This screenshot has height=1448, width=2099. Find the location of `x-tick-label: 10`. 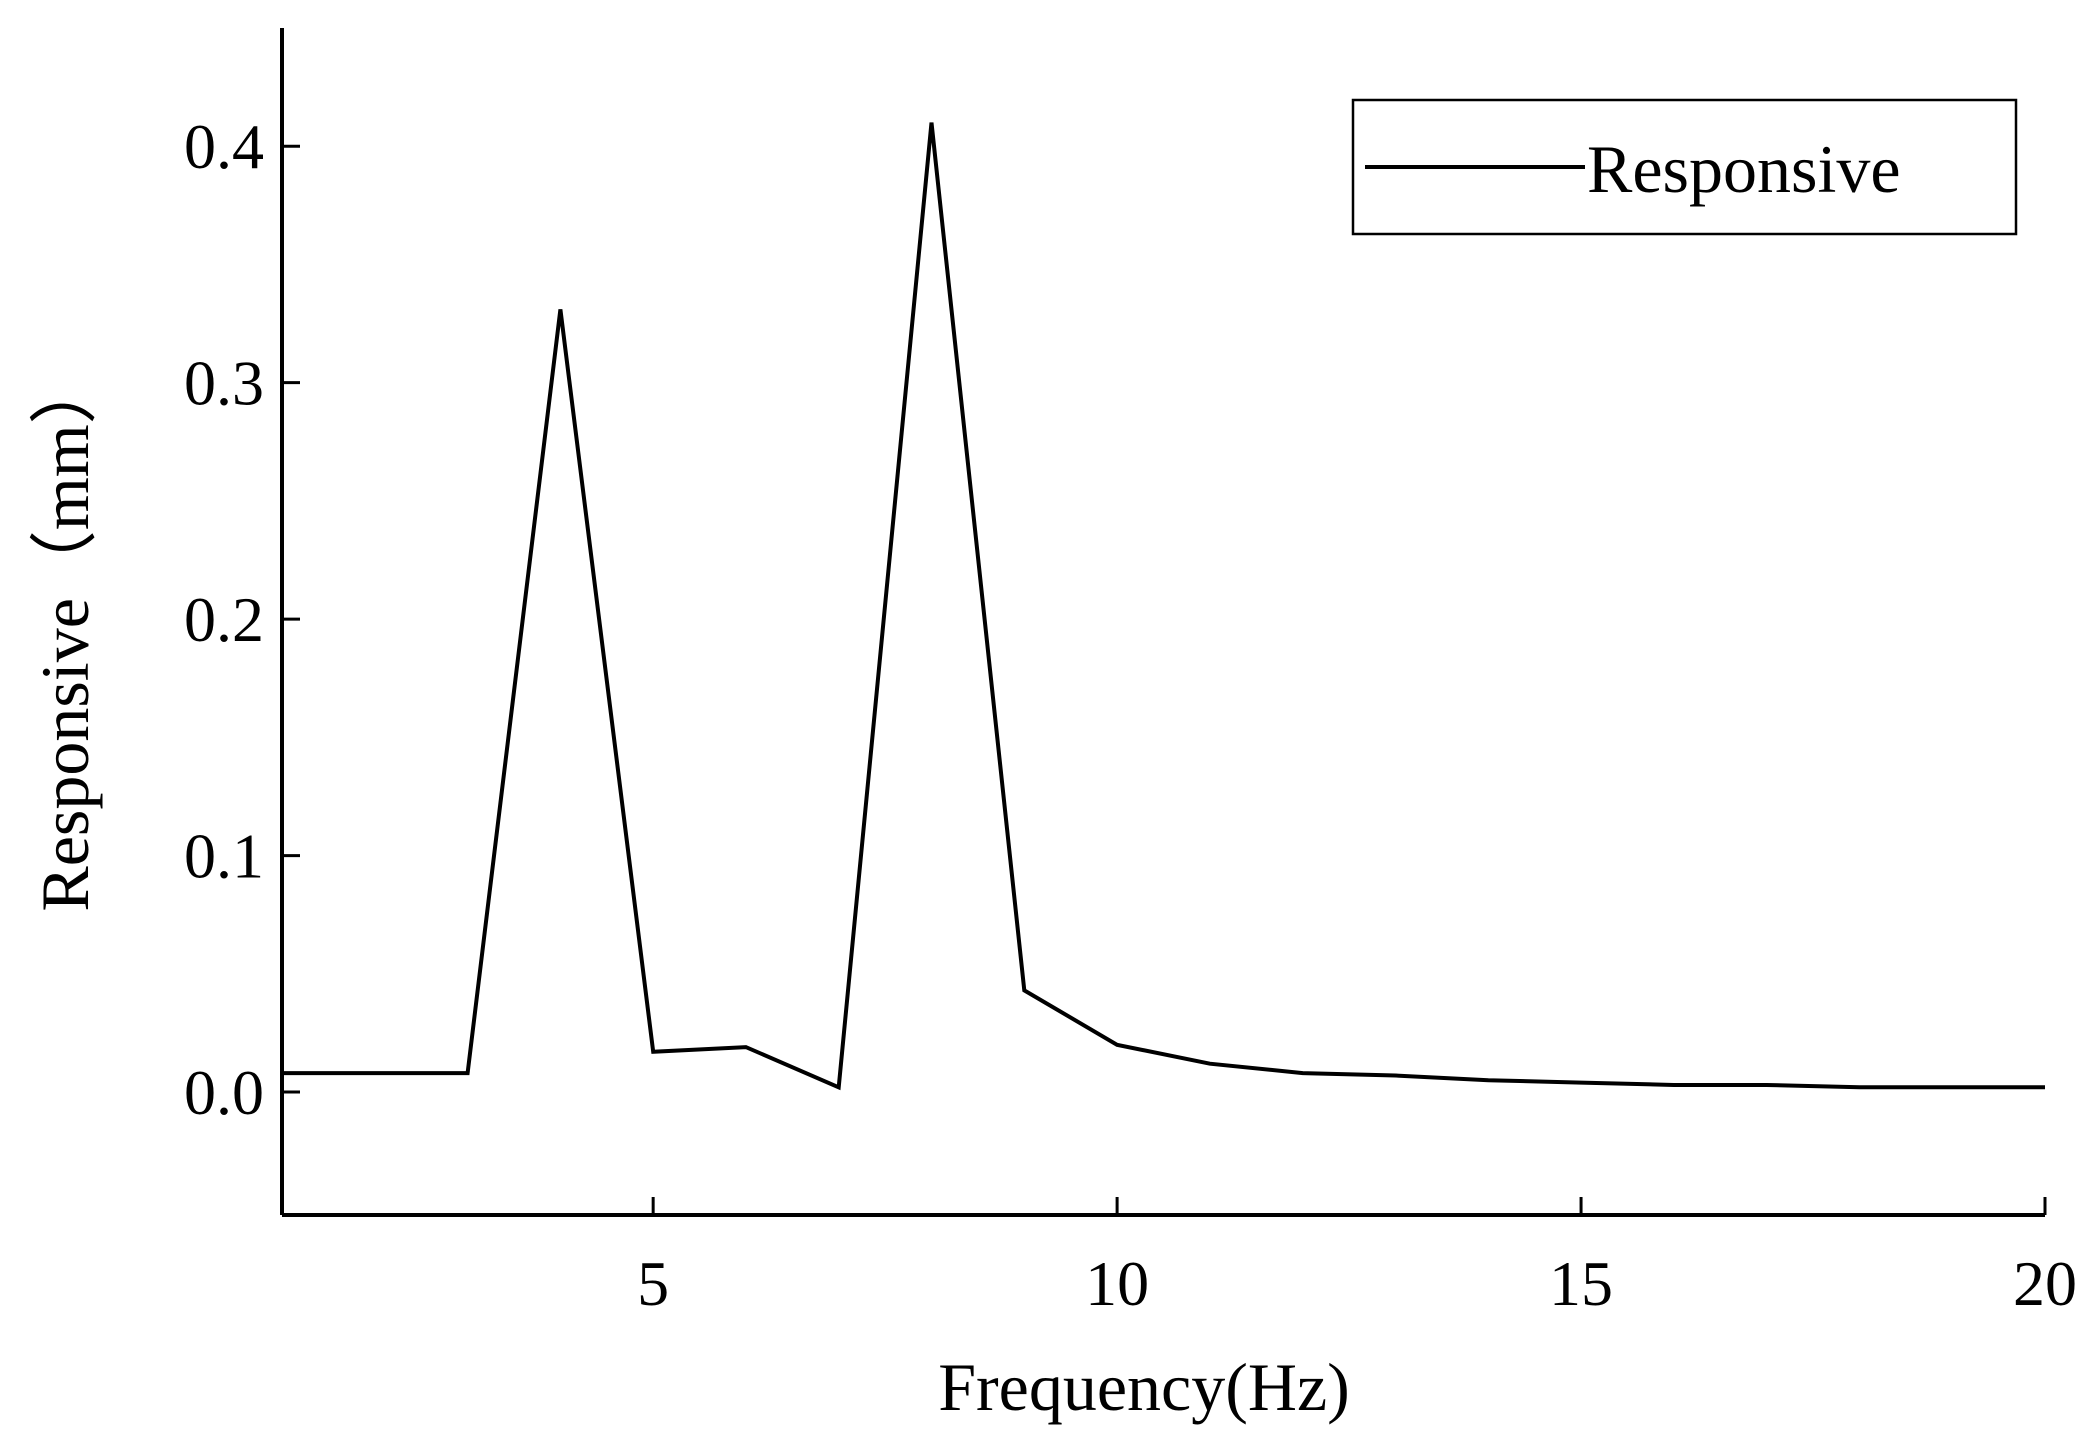

x-tick-label: 10 is located at coordinates (1117, 1283).